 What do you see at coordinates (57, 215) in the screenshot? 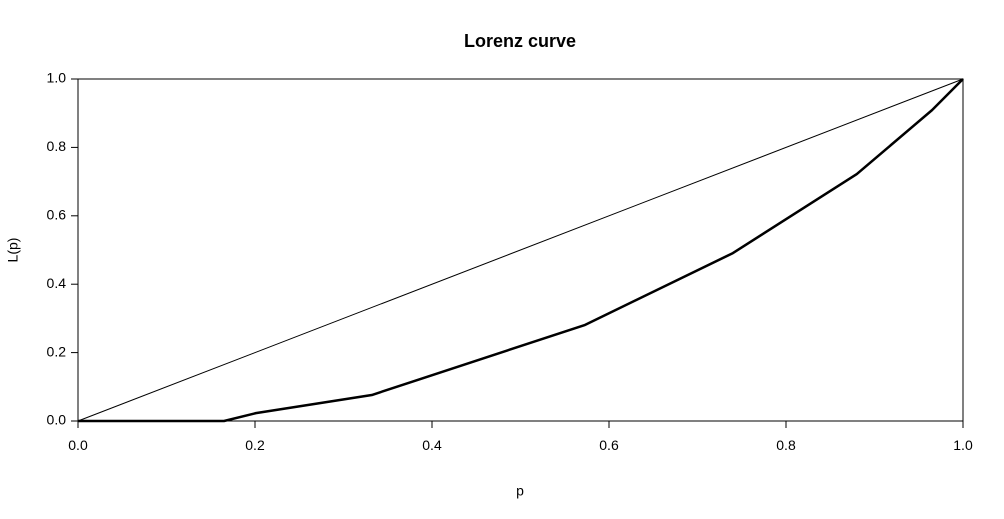
I see `y-tick-label: 0.6` at bounding box center [57, 215].